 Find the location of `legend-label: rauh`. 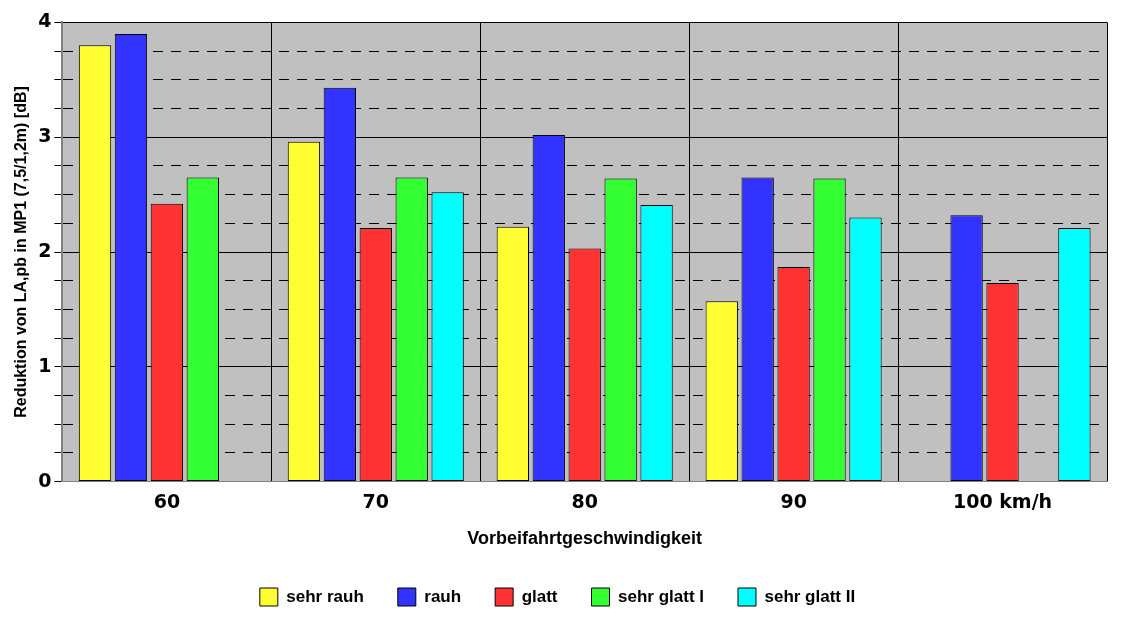

legend-label: rauh is located at coordinates (443, 596).